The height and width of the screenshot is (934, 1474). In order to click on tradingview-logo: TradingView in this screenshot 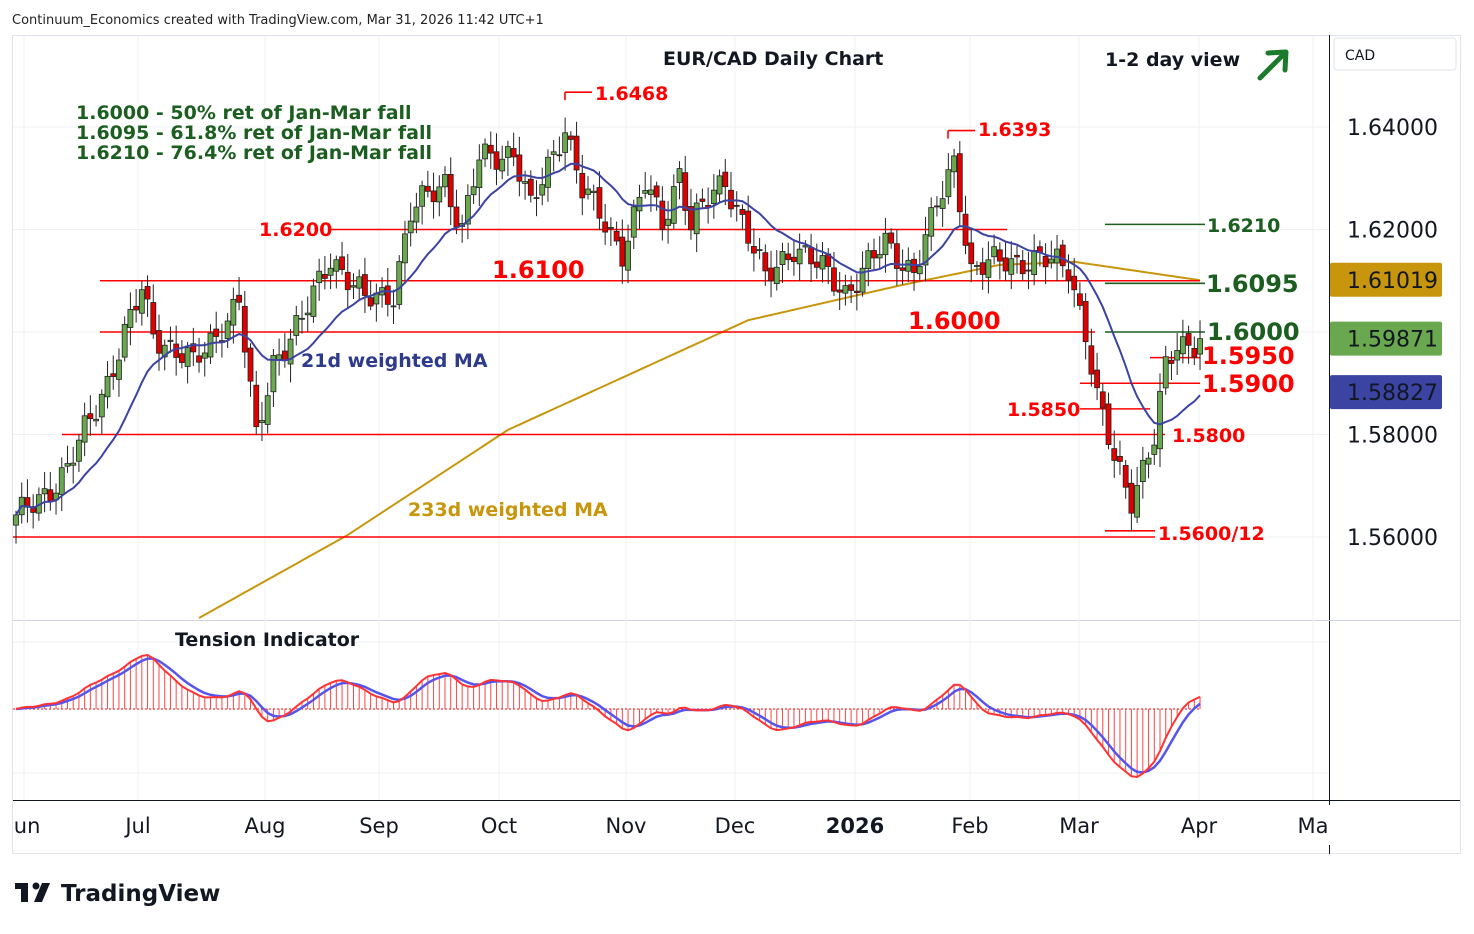, I will do `click(117, 894)`.